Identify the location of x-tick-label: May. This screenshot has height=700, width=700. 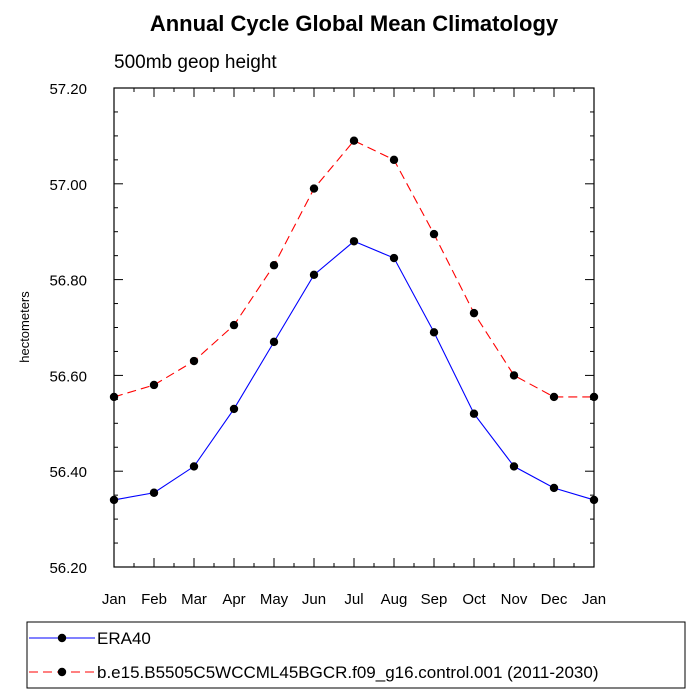
(274, 599).